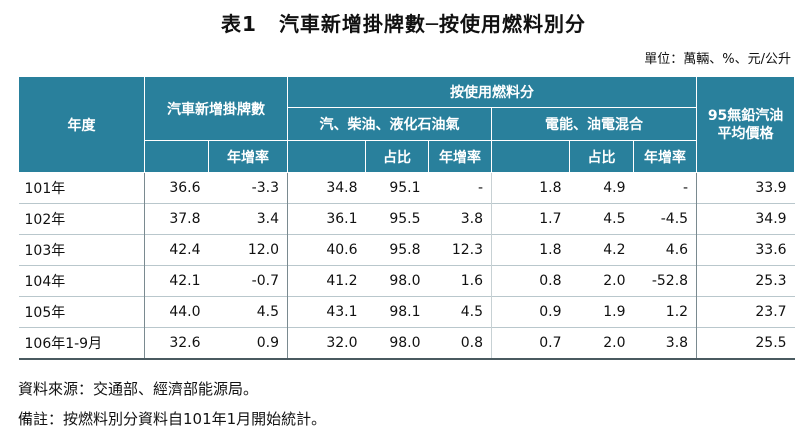  Describe the element at coordinates (432, 24) in the screenshot. I see `table-title-text: 汽車新增掛牌數─按使用燃料別分` at that location.